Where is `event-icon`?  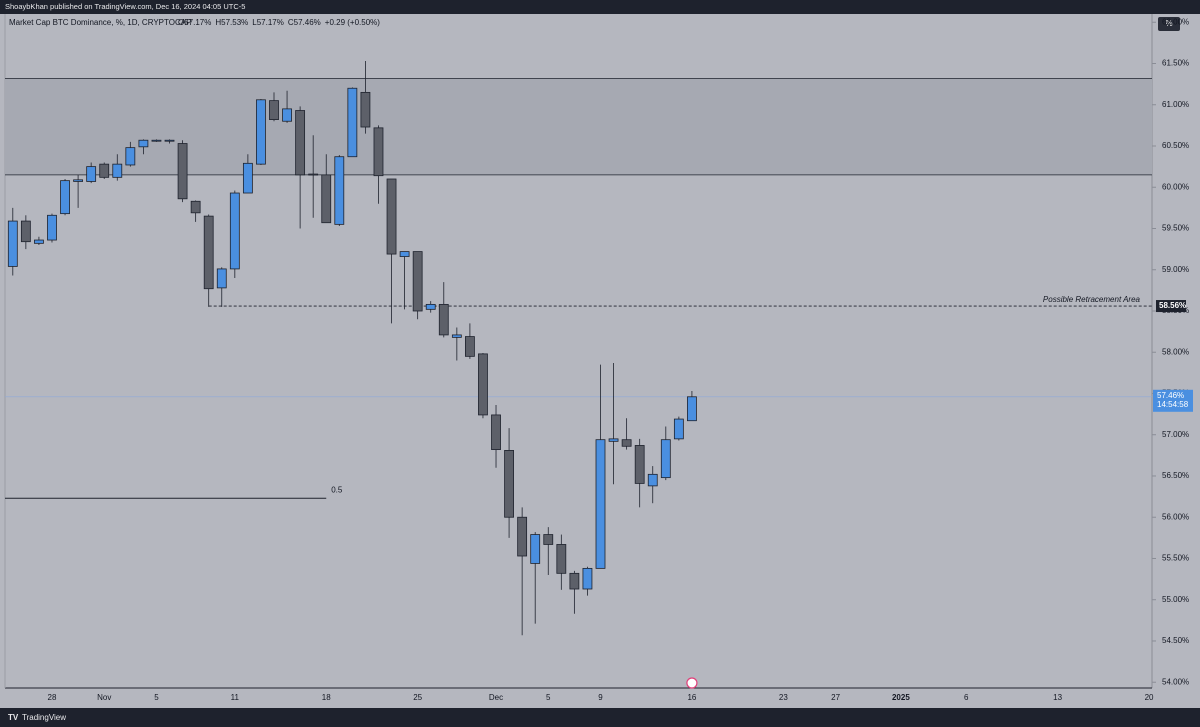 event-icon is located at coordinates (692, 683).